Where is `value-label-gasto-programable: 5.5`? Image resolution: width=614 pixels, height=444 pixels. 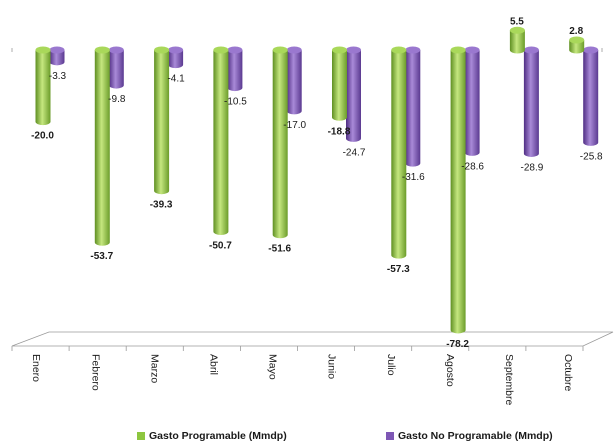
value-label-gasto-programable: 5.5 is located at coordinates (517, 21).